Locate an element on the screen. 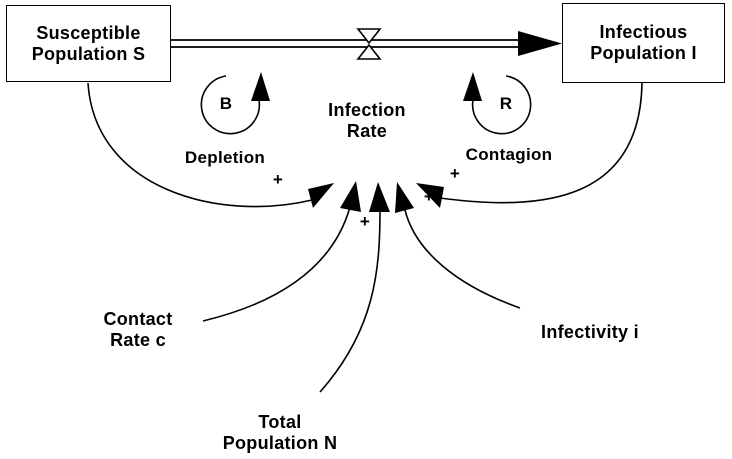 The image size is (732, 459). link-infectivity-to-rate is located at coordinates (458, 245).